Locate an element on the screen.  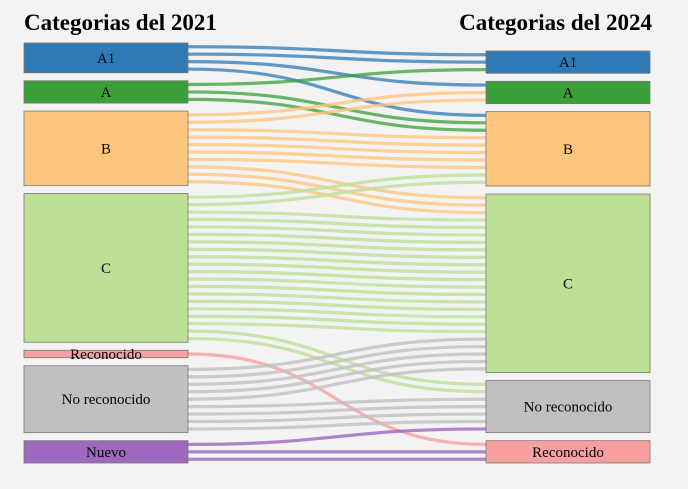
left-node-c: C is located at coordinates (106, 268).